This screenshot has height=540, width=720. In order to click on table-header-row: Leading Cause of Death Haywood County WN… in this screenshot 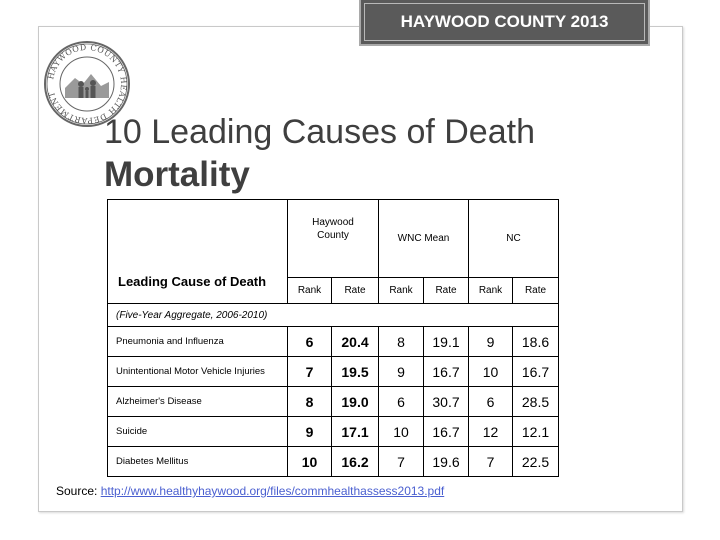, I will do `click(333, 251)`.